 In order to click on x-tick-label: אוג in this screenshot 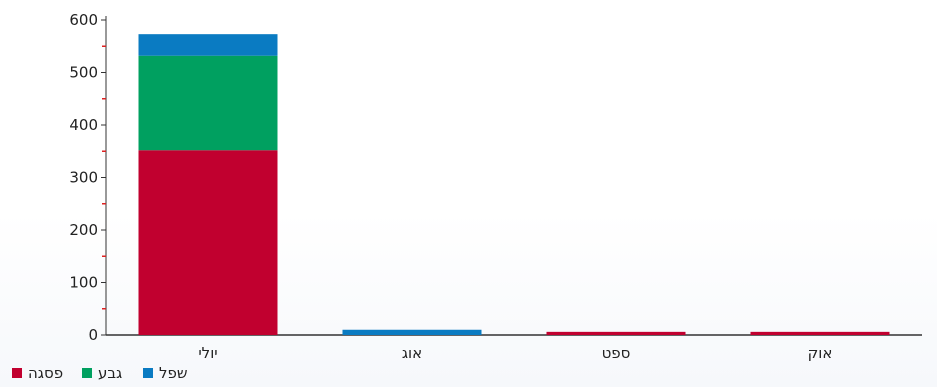, I will do `click(412, 353)`.